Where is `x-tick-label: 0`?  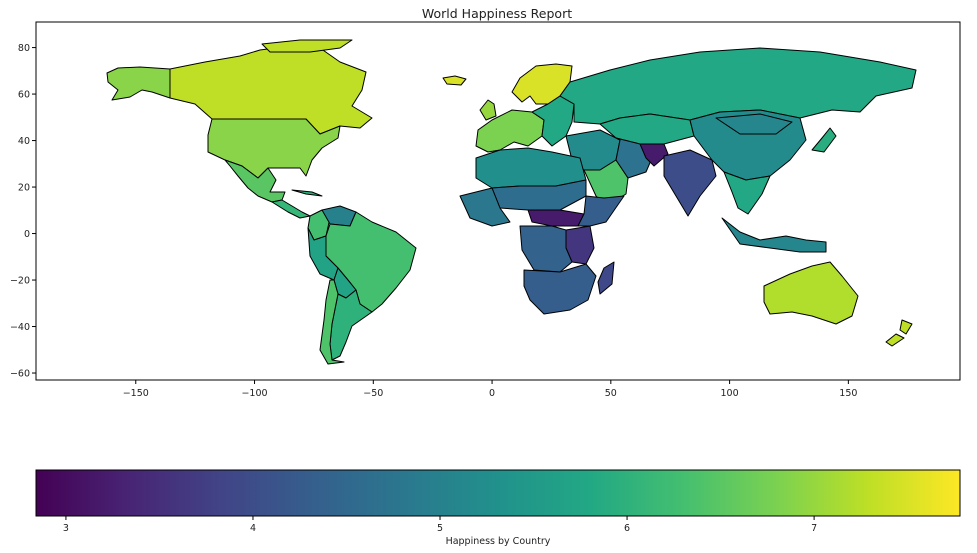 x-tick-label: 0 is located at coordinates (492, 393).